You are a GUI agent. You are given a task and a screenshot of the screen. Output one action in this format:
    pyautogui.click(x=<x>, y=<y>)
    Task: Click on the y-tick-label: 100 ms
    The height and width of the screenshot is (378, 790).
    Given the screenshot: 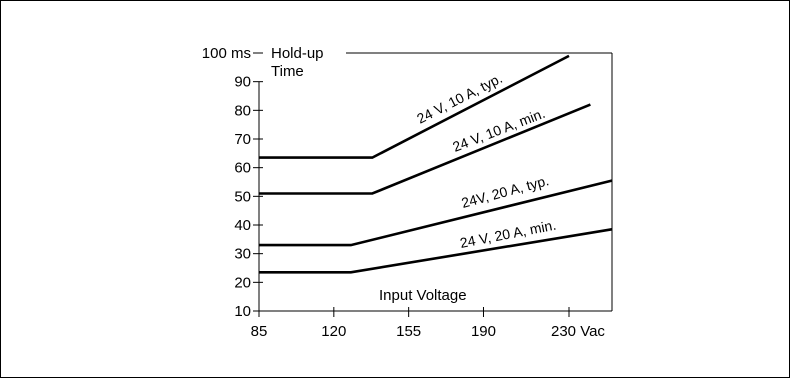 What is the action you would take?
    pyautogui.click(x=226, y=53)
    